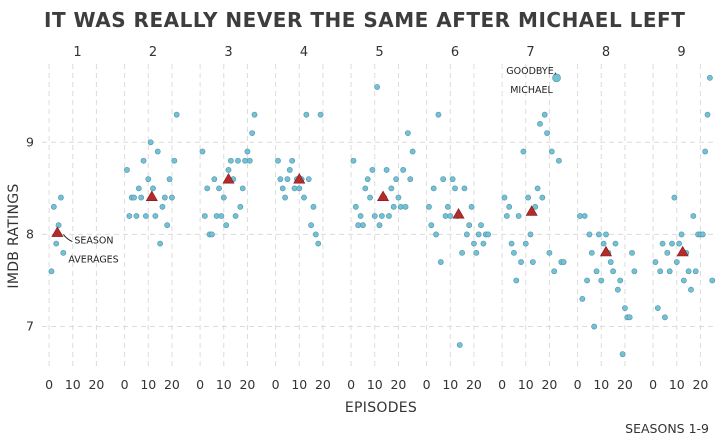  What do you see at coordinates (381, 408) in the screenshot?
I see `x-axis-title: EPISODES` at bounding box center [381, 408].